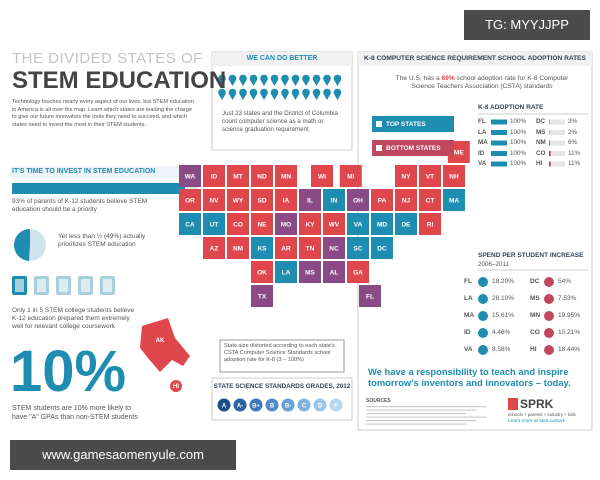  Describe the element at coordinates (537, 404) in the screenshot. I see `logo: SPRK` at that location.